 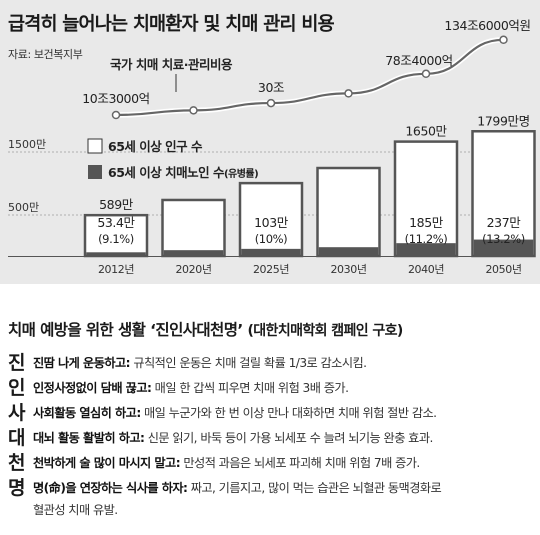 I want to click on rate-label: (9.1%), so click(x=116, y=239).